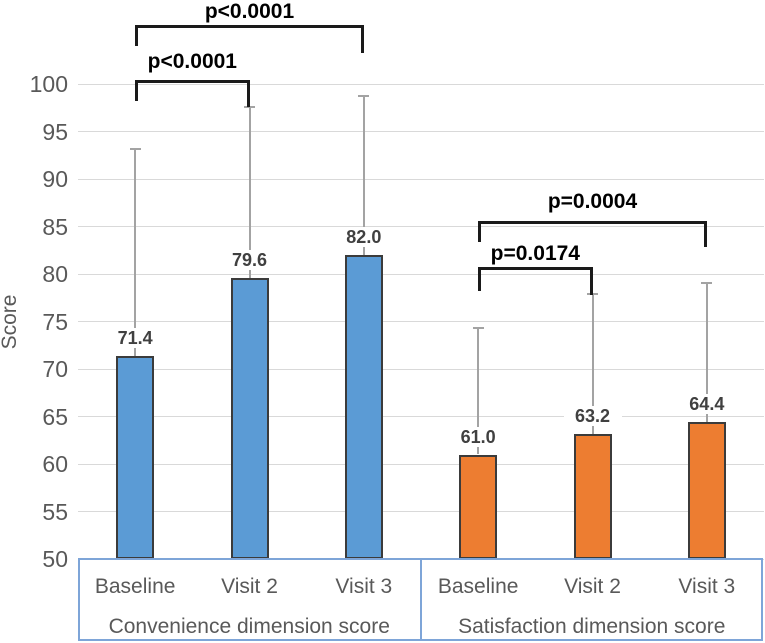 This screenshot has width=765, height=643. I want to click on y-tick-label-50: 50, so click(55, 559).